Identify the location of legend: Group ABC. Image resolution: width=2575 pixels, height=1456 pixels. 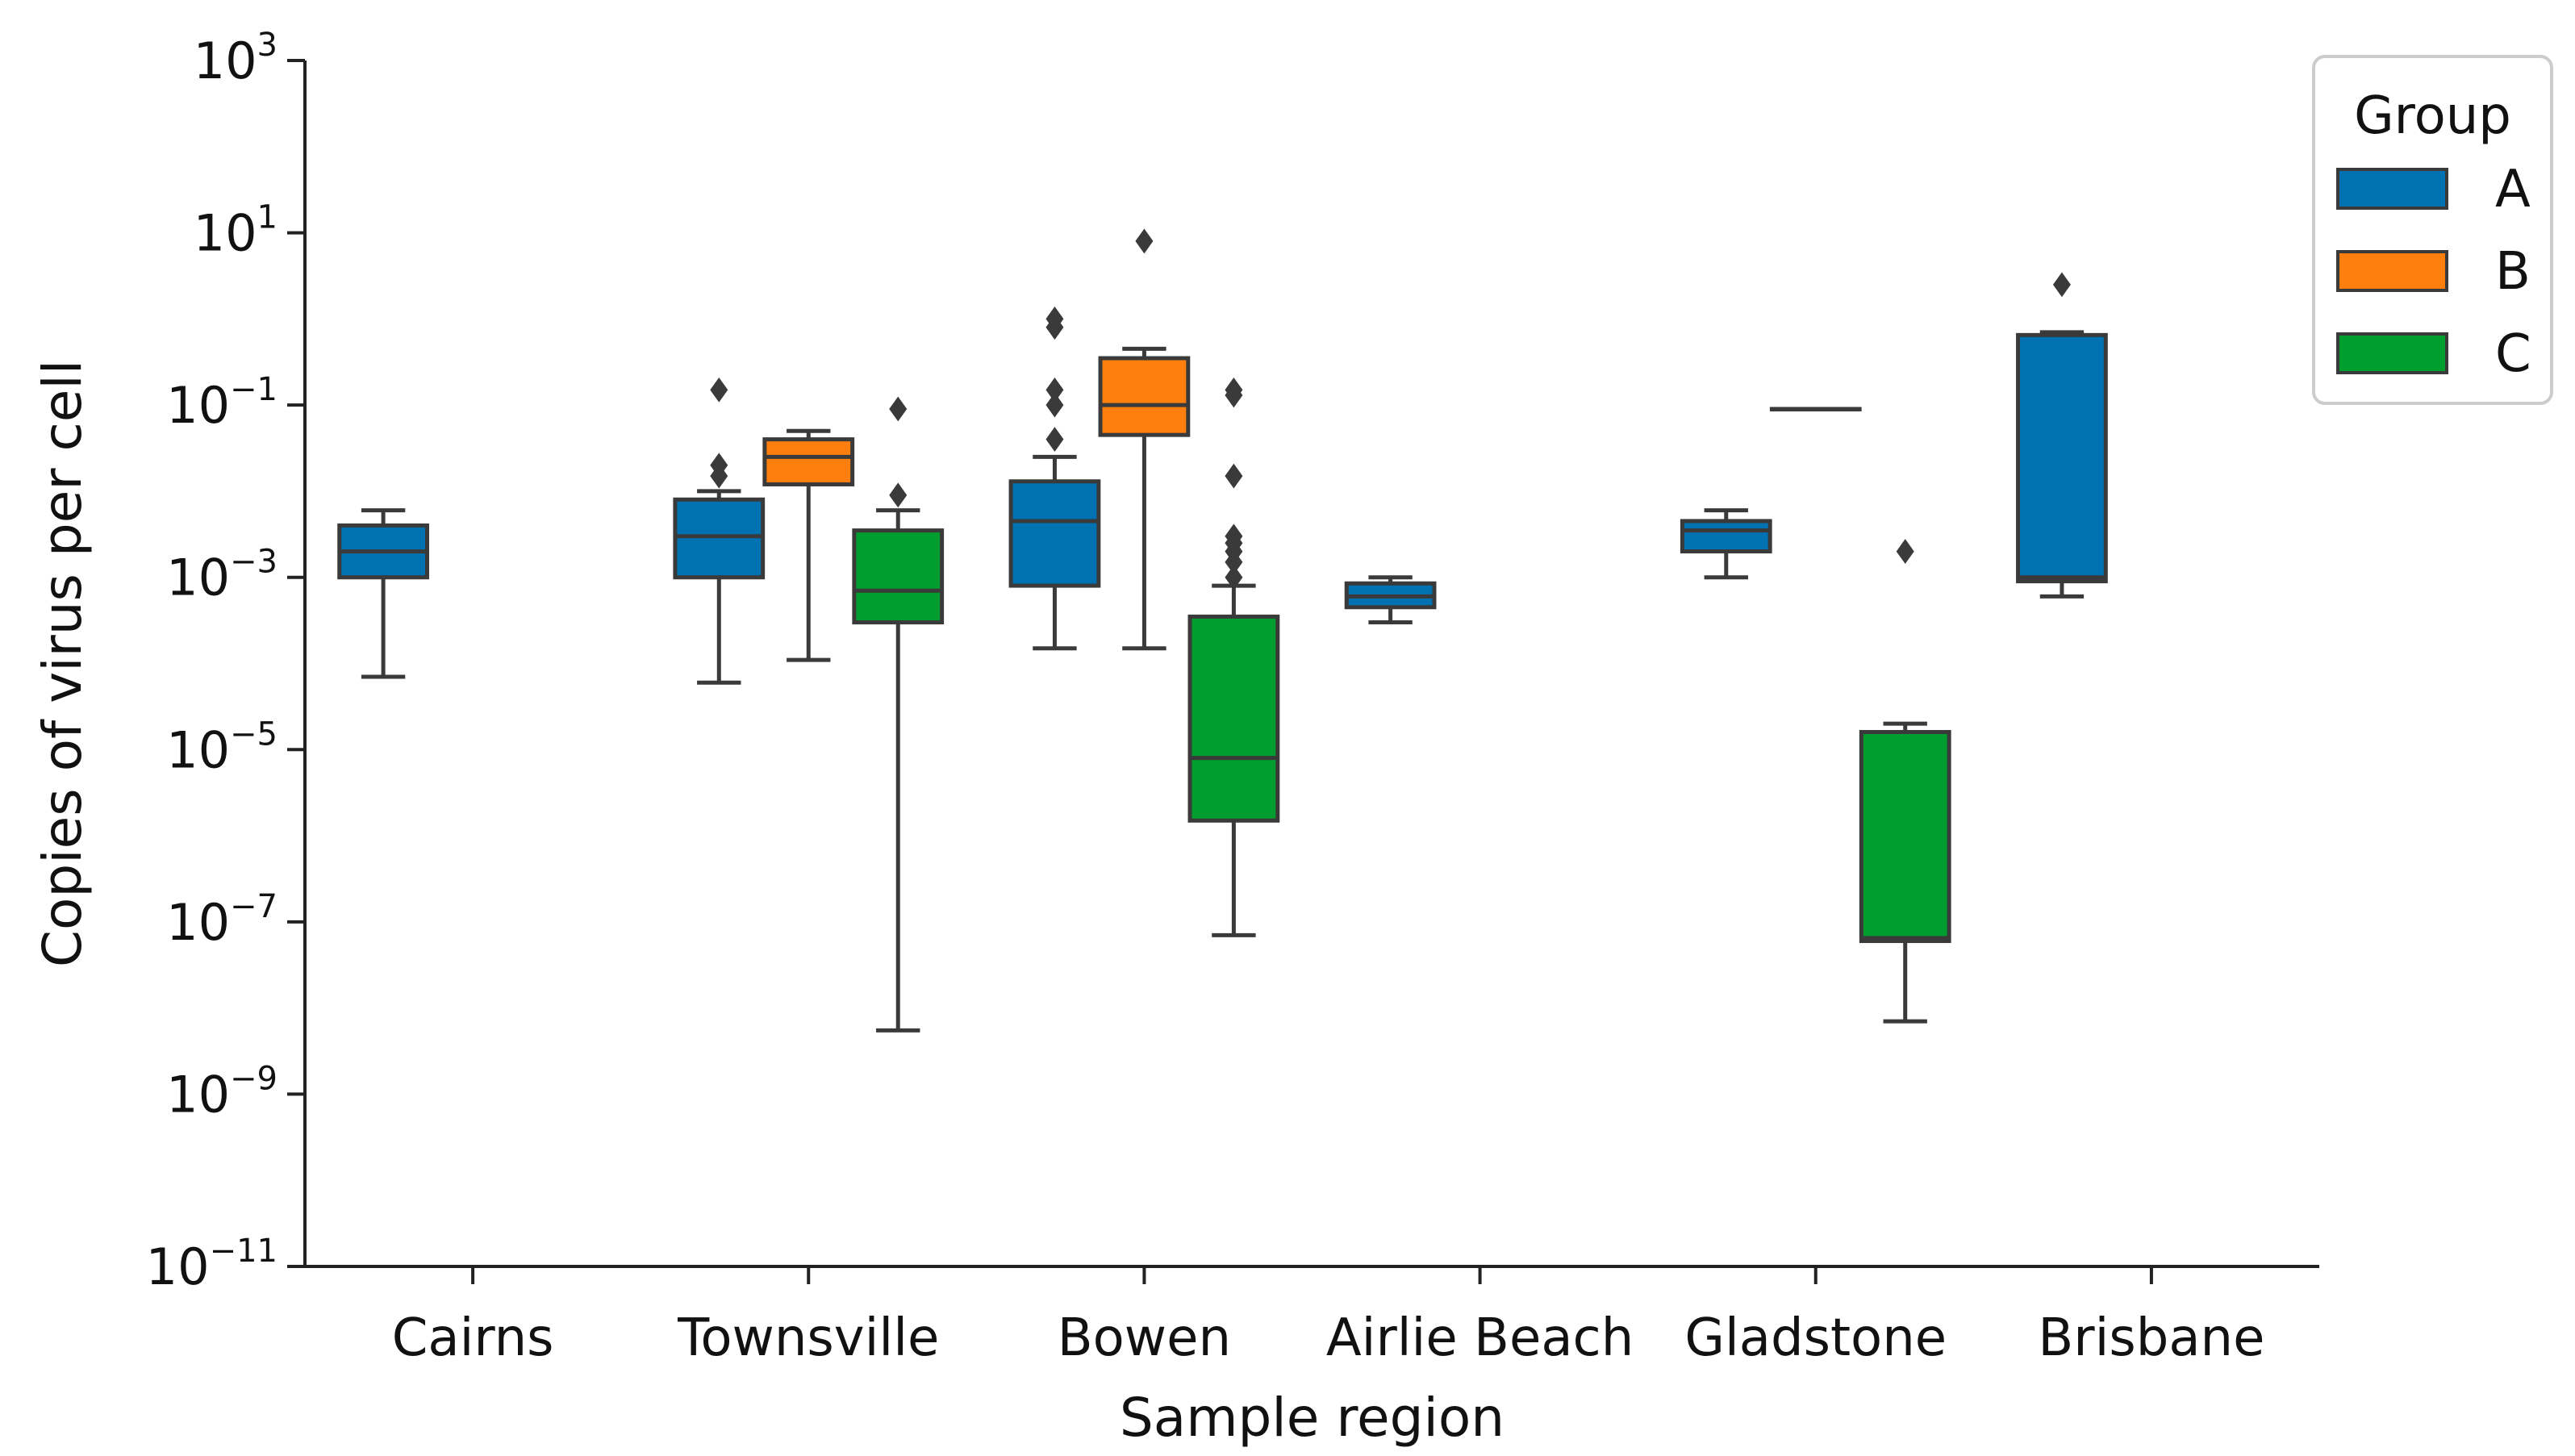
(2432, 230).